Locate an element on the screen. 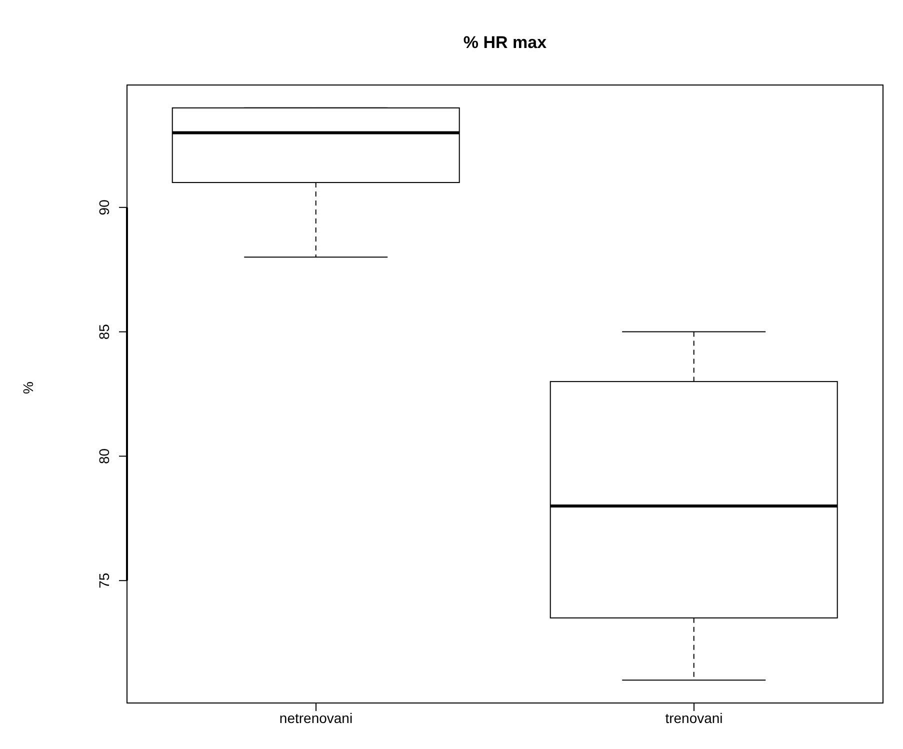  x-tick-label: netrenovani is located at coordinates (316, 718).